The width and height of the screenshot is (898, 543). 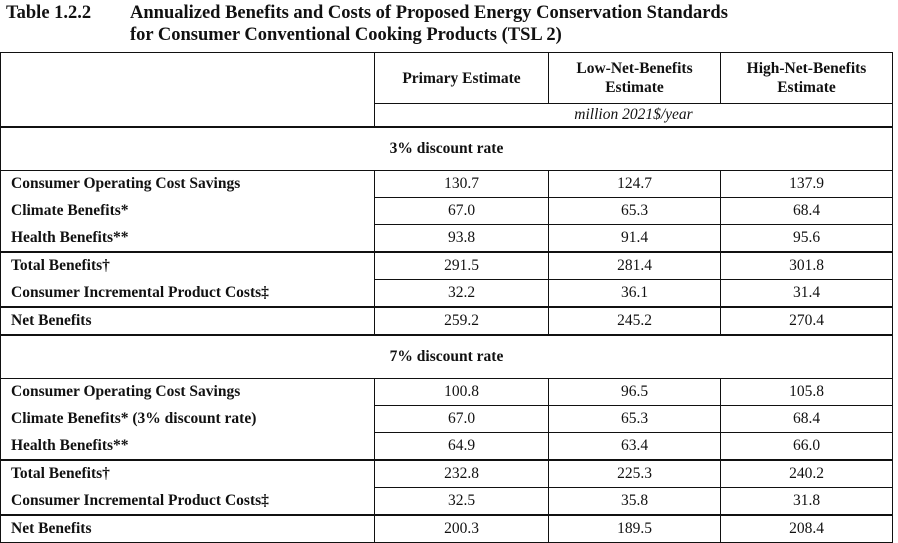 I want to click on value-cell: 35.8, so click(x=634, y=501).